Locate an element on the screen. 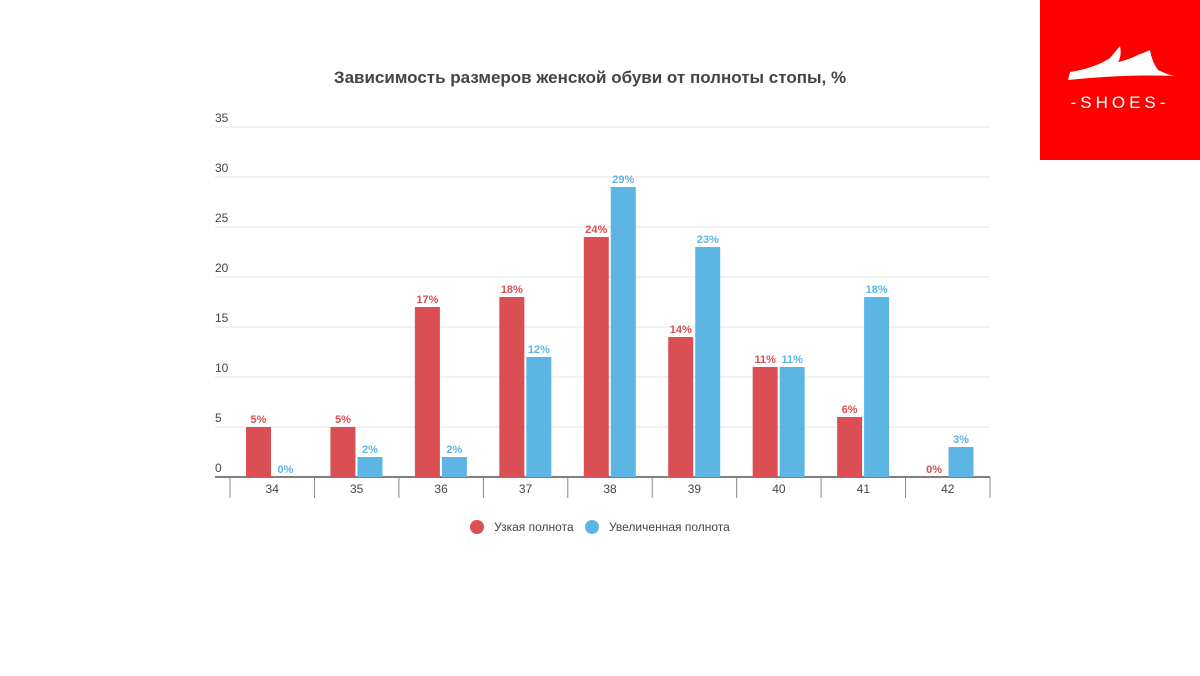 This screenshot has width=1200, height=676. y-tick-label: 0 is located at coordinates (218, 468).